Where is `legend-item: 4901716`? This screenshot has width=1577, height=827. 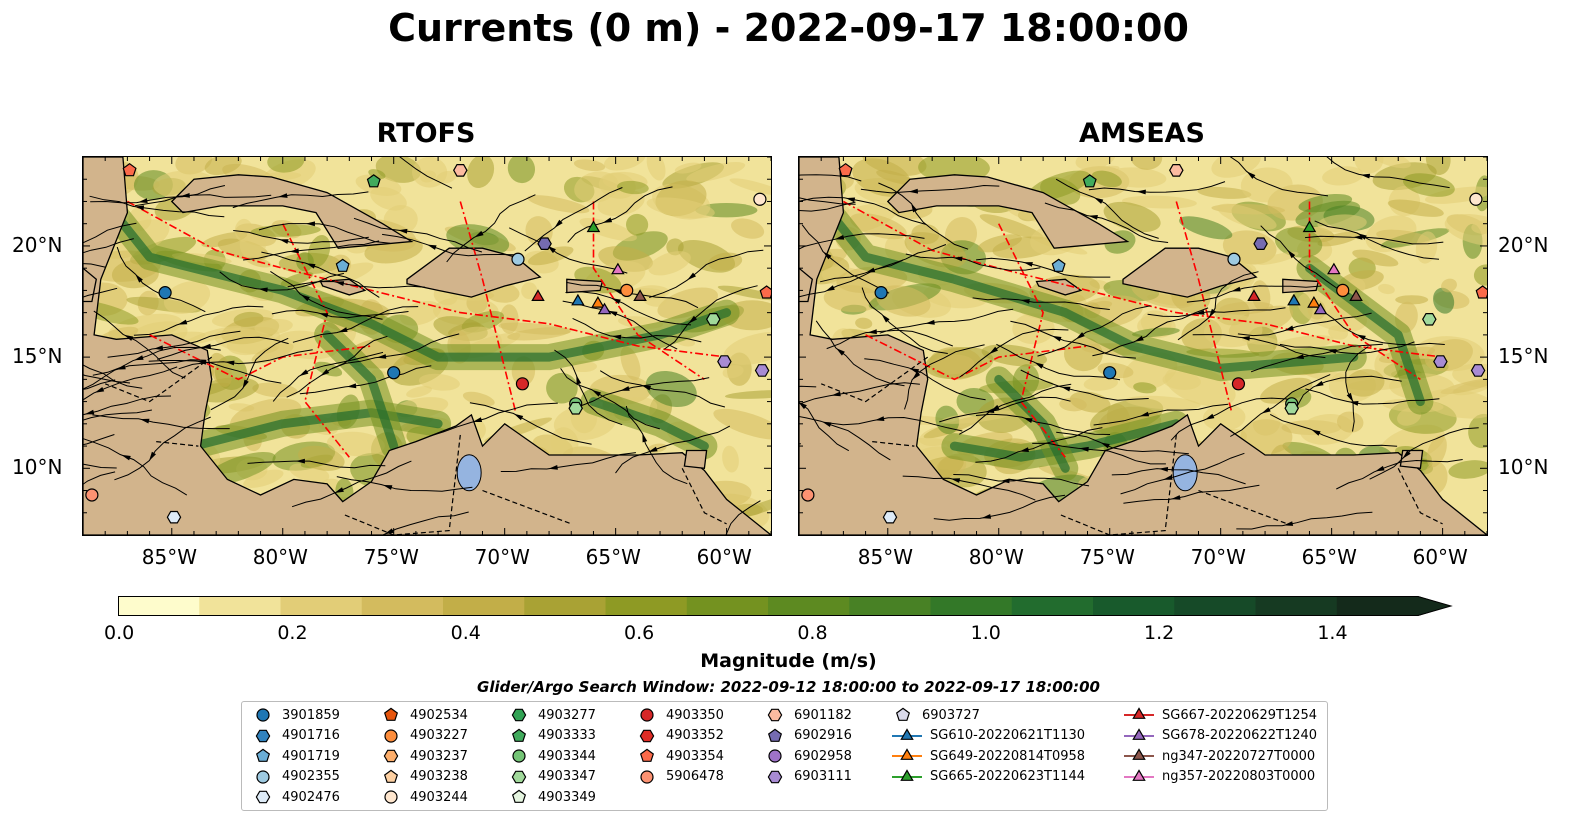
legend-item: 4901716 is located at coordinates (296, 736).